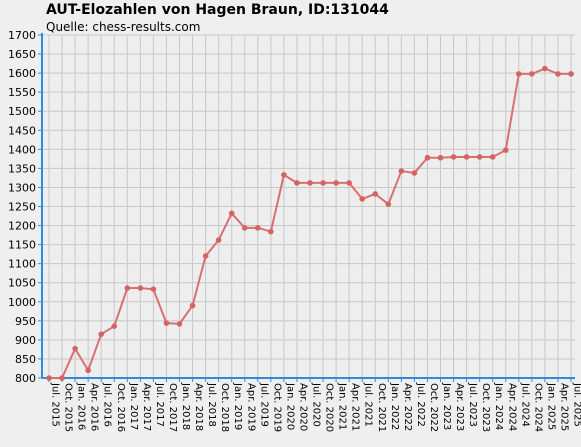 The width and height of the screenshot is (581, 447). What do you see at coordinates (211, 404) in the screenshot?
I see `x-tick-label: Jul. 2018` at bounding box center [211, 404].